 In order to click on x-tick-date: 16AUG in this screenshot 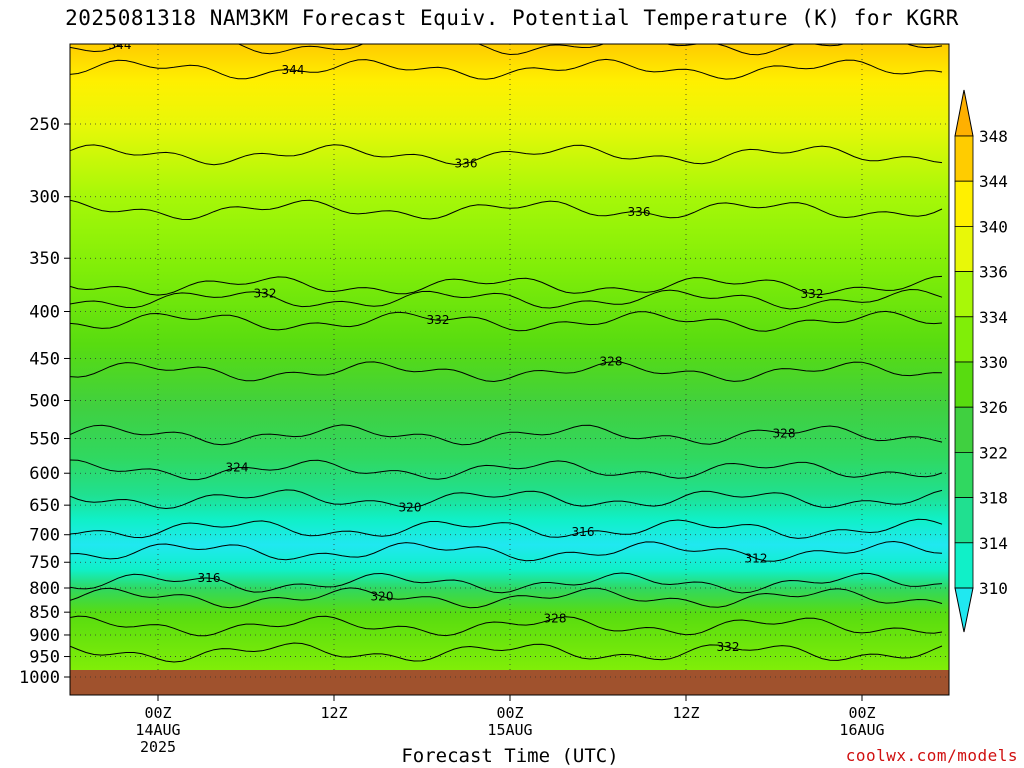, I will do `click(861, 730)`.